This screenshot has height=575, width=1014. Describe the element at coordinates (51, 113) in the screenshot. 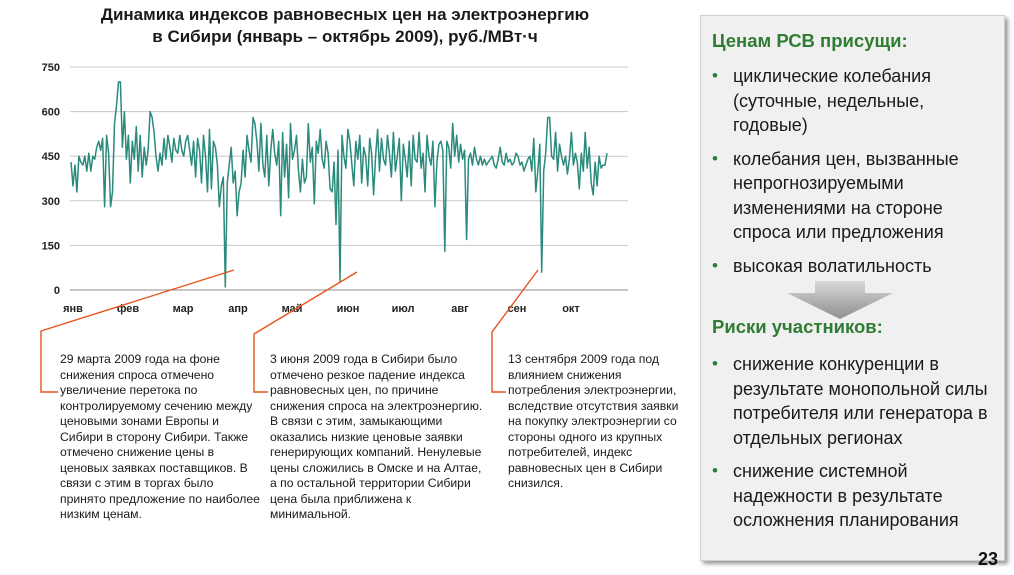

I see `y-tick-label: 600` at that location.